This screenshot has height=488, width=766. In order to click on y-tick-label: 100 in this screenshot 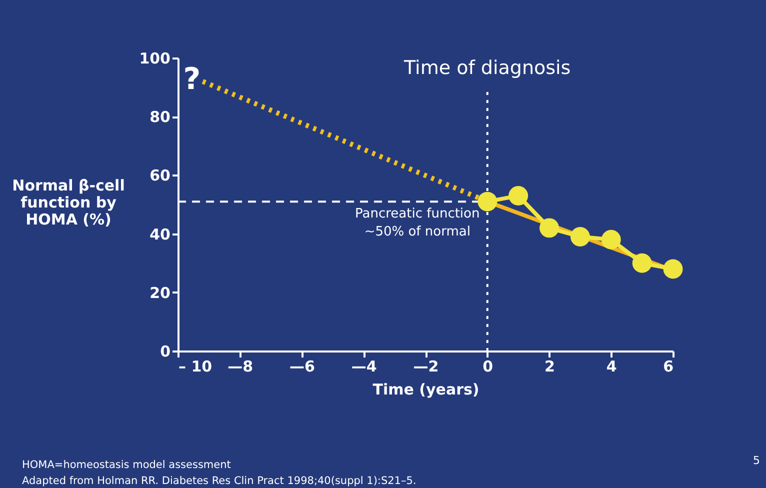, I will do `click(154, 59)`.